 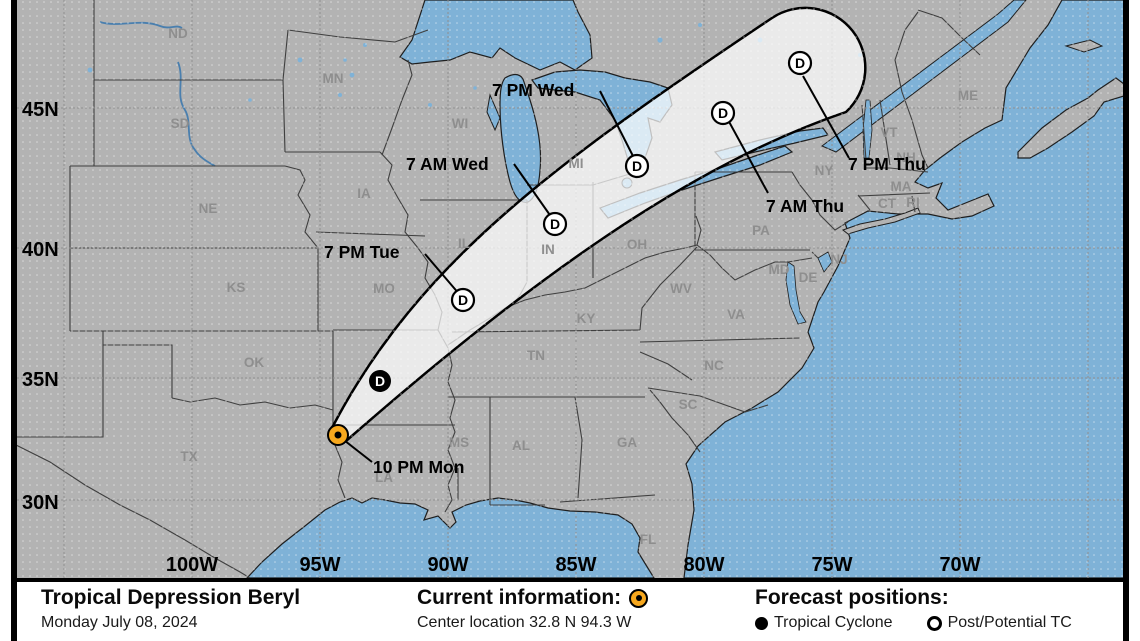 What do you see at coordinates (519, 597) in the screenshot?
I see `current-info-heading: Current information:` at bounding box center [519, 597].